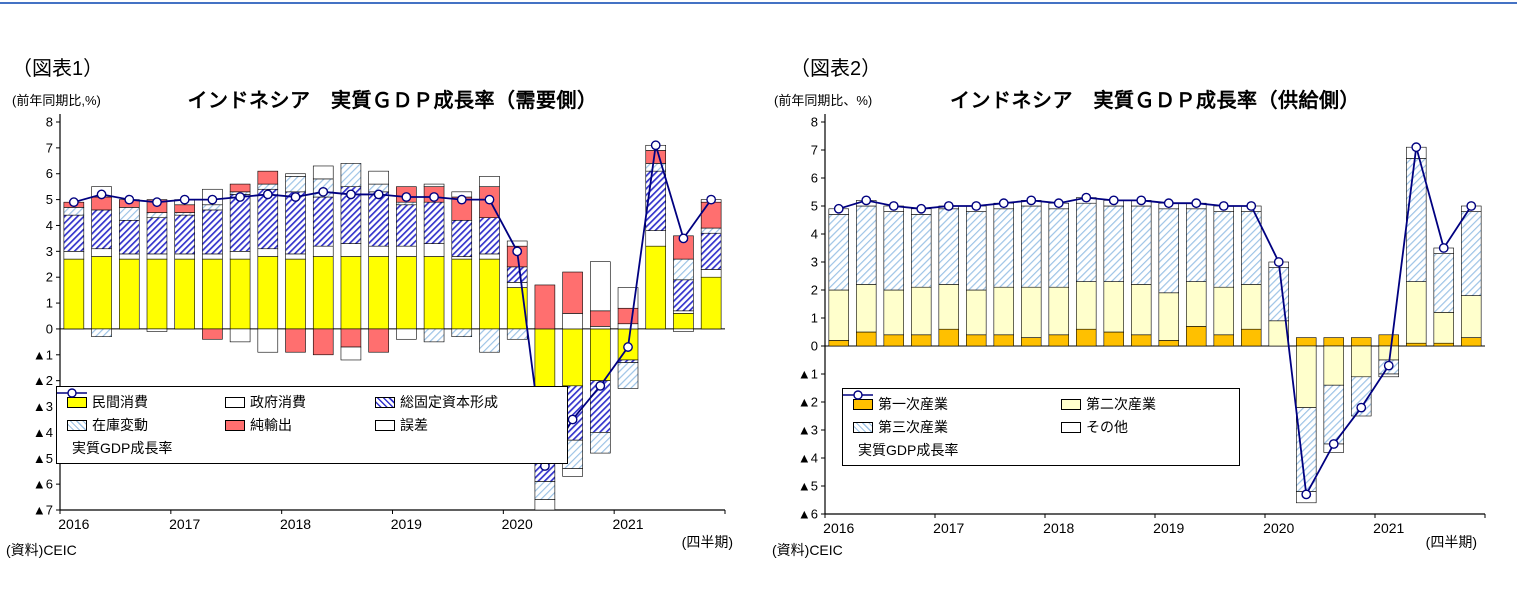 The width and height of the screenshot is (1517, 589). What do you see at coordinates (808, 514) in the screenshot?
I see `y-tick-label: ▲6` at bounding box center [808, 514].